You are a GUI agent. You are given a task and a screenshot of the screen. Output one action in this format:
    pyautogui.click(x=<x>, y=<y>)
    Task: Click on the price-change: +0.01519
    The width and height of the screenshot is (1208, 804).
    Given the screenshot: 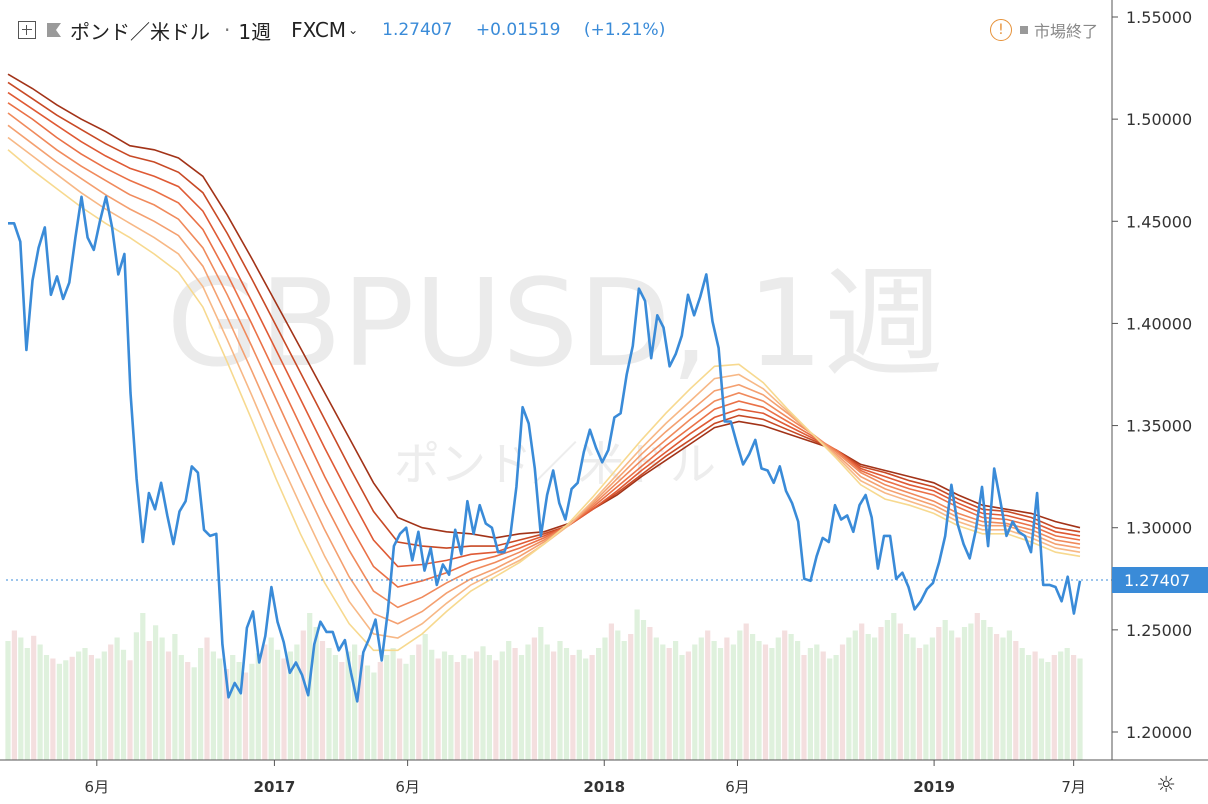 What is the action you would take?
    pyautogui.click(x=518, y=30)
    